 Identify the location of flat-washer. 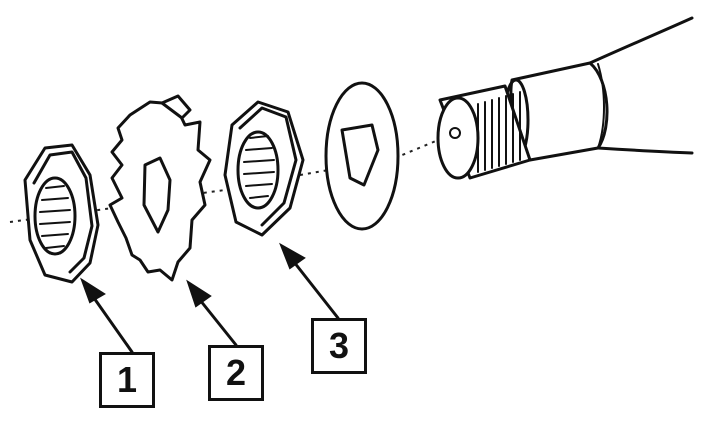
(362, 156).